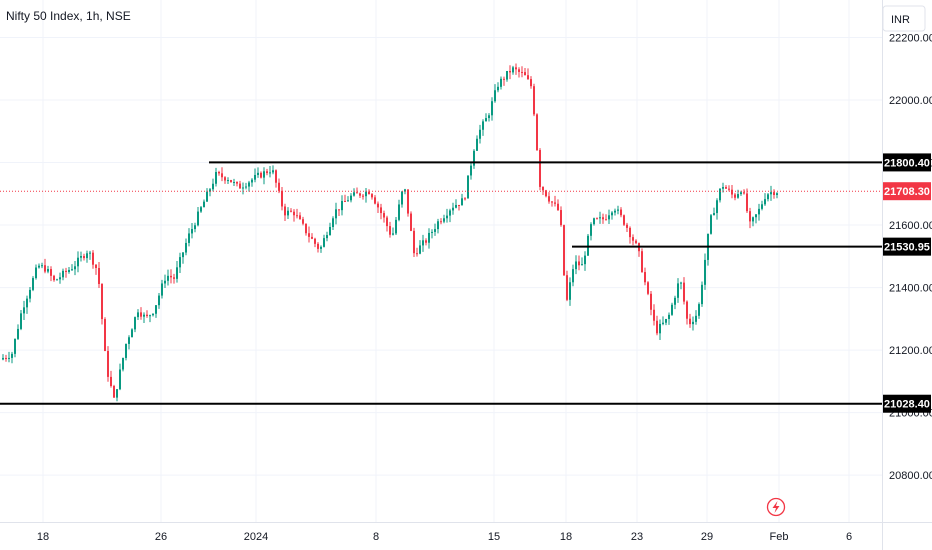 This screenshot has height=550, width=932. What do you see at coordinates (910, 351) in the screenshot?
I see `price-tick-label: 21200.00` at bounding box center [910, 351].